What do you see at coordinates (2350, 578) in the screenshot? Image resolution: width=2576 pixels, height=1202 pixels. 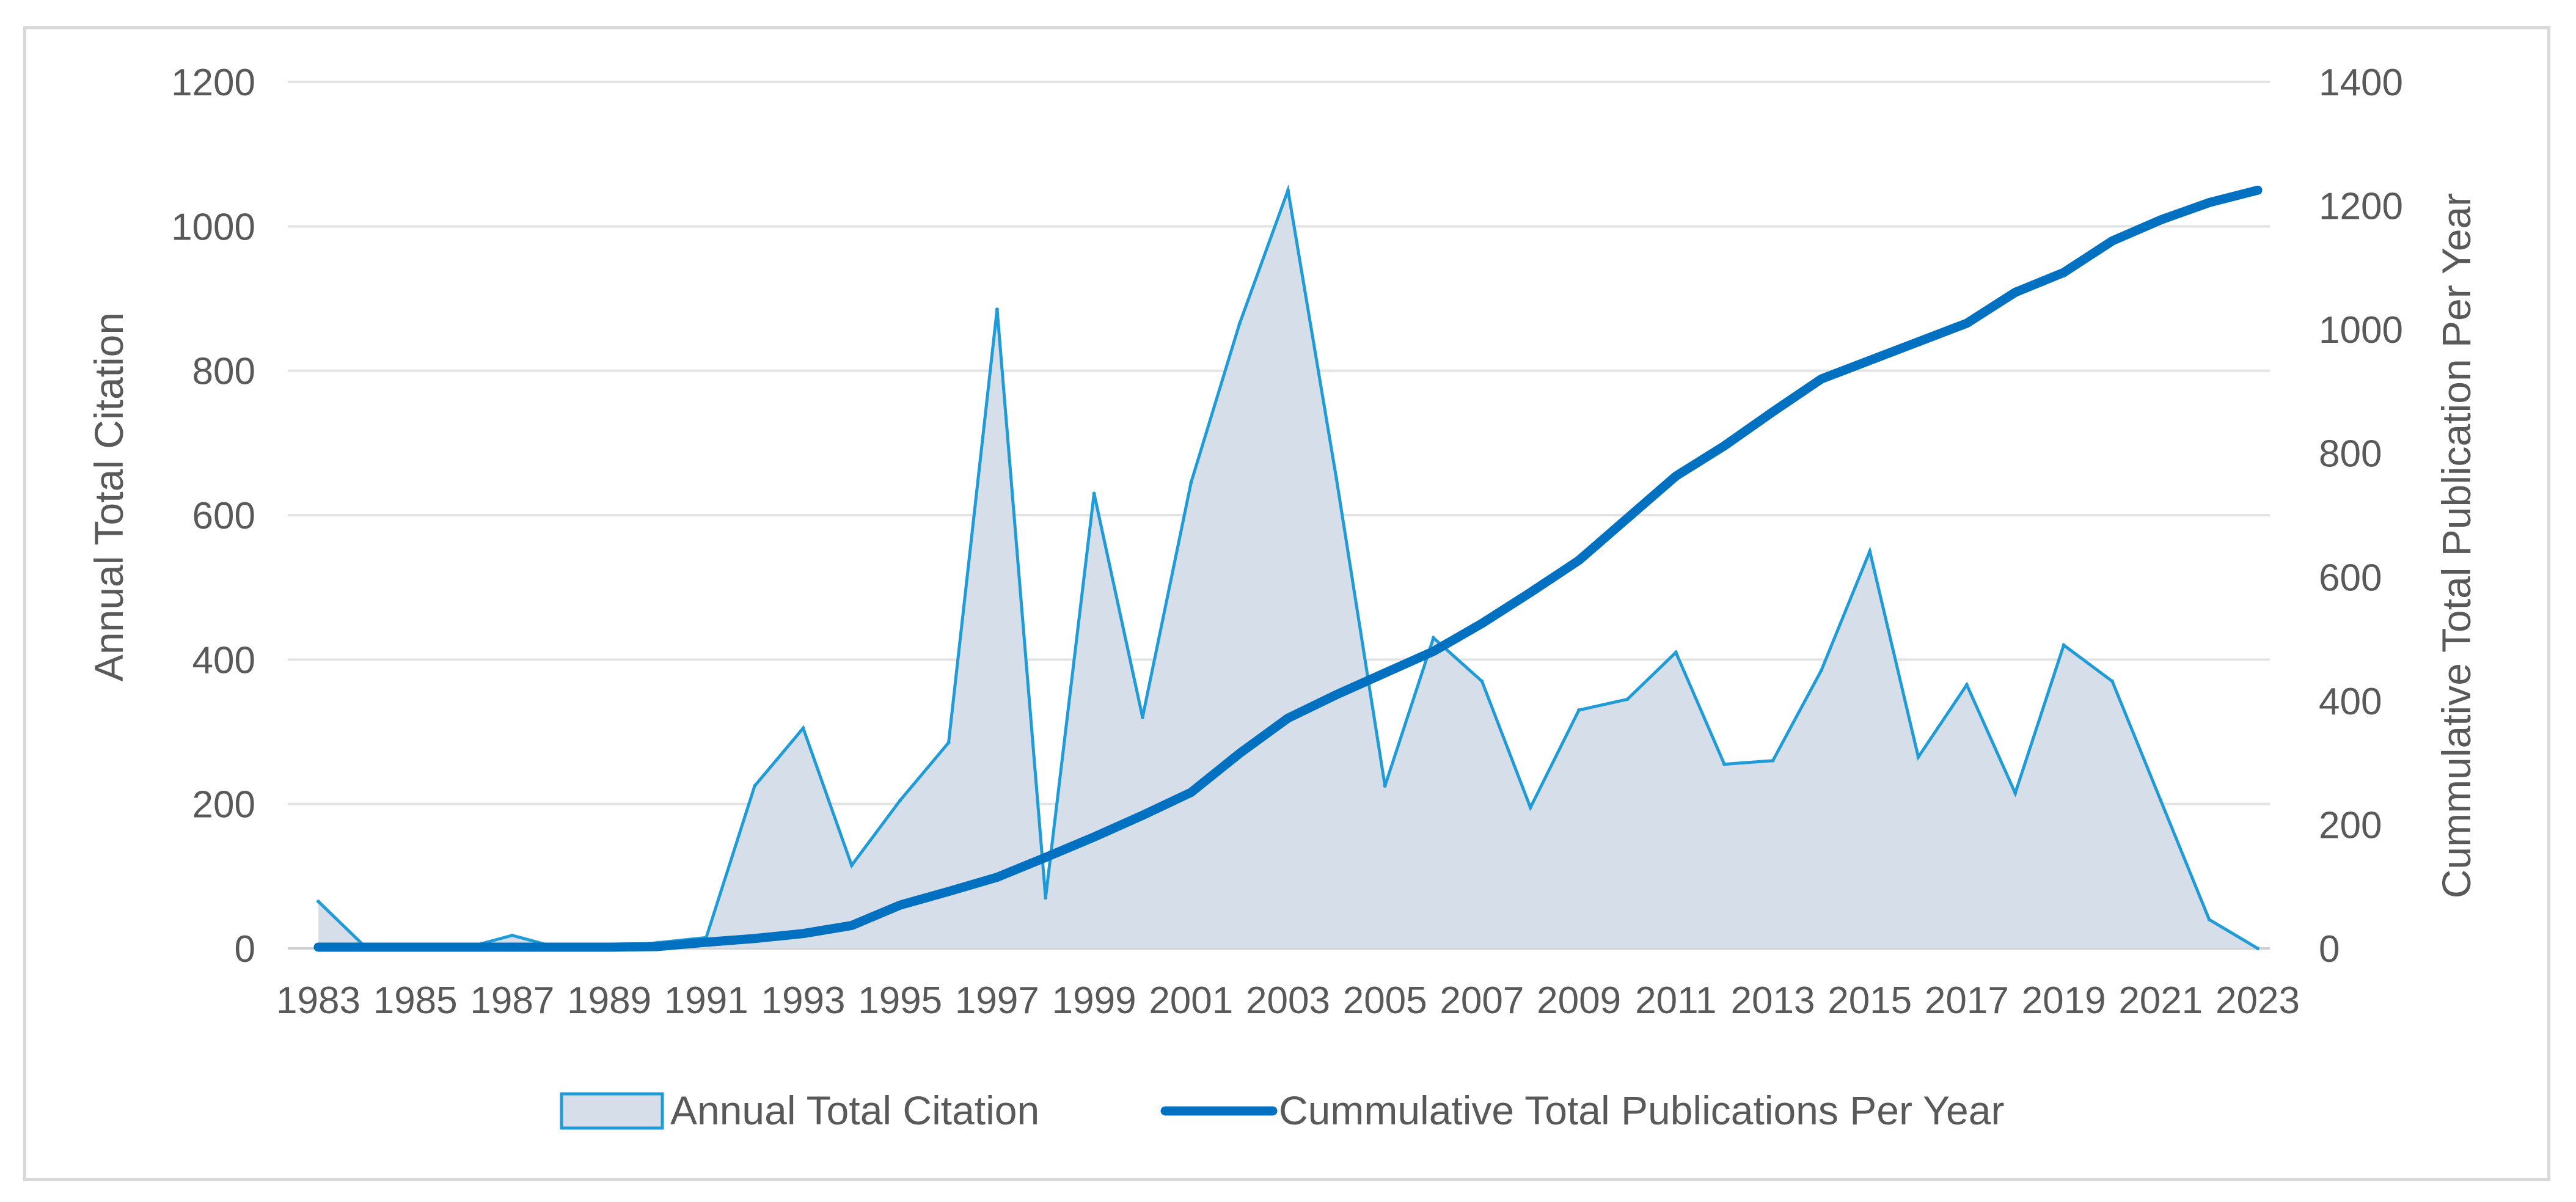 I see `right-tick-label: 600` at bounding box center [2350, 578].